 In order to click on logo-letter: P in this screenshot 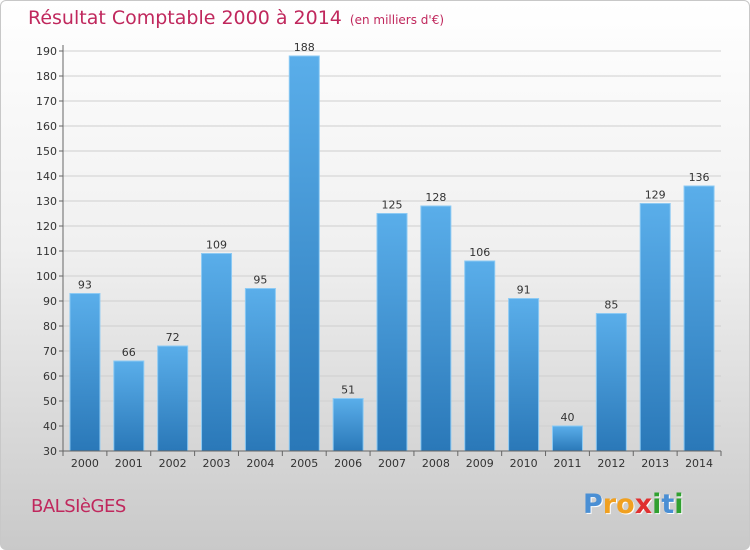, I will do `click(593, 504)`.